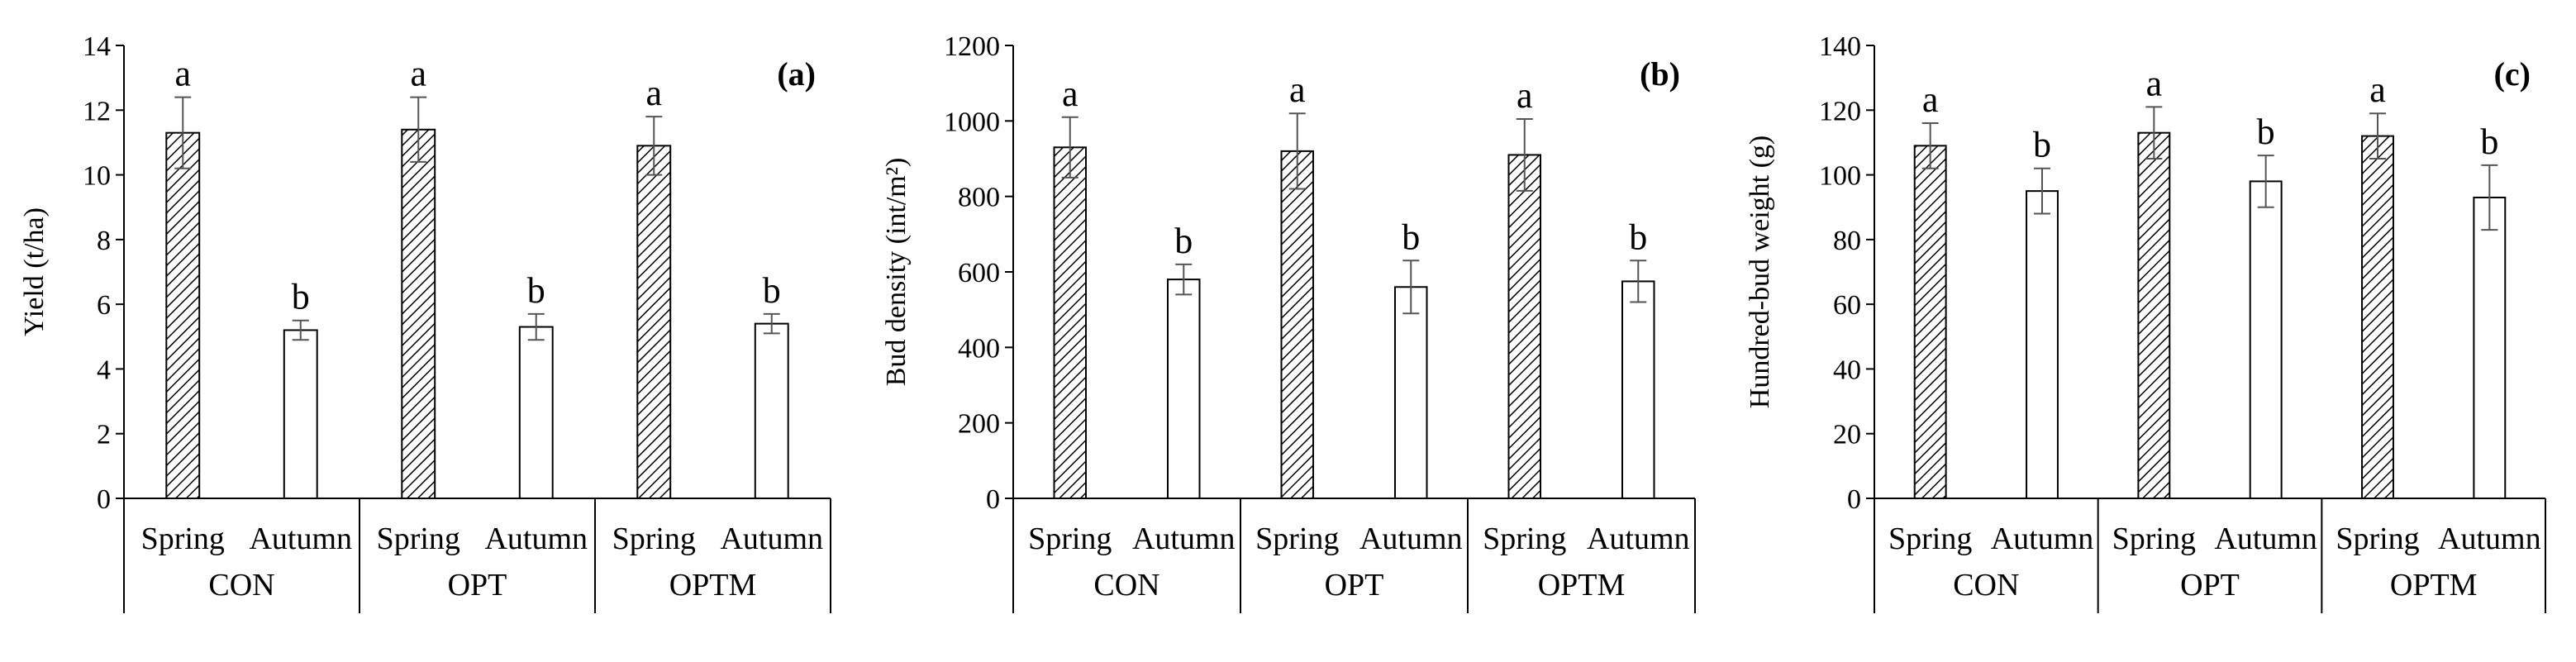  I want to click on y-tick-label: 60, so click(1847, 305).